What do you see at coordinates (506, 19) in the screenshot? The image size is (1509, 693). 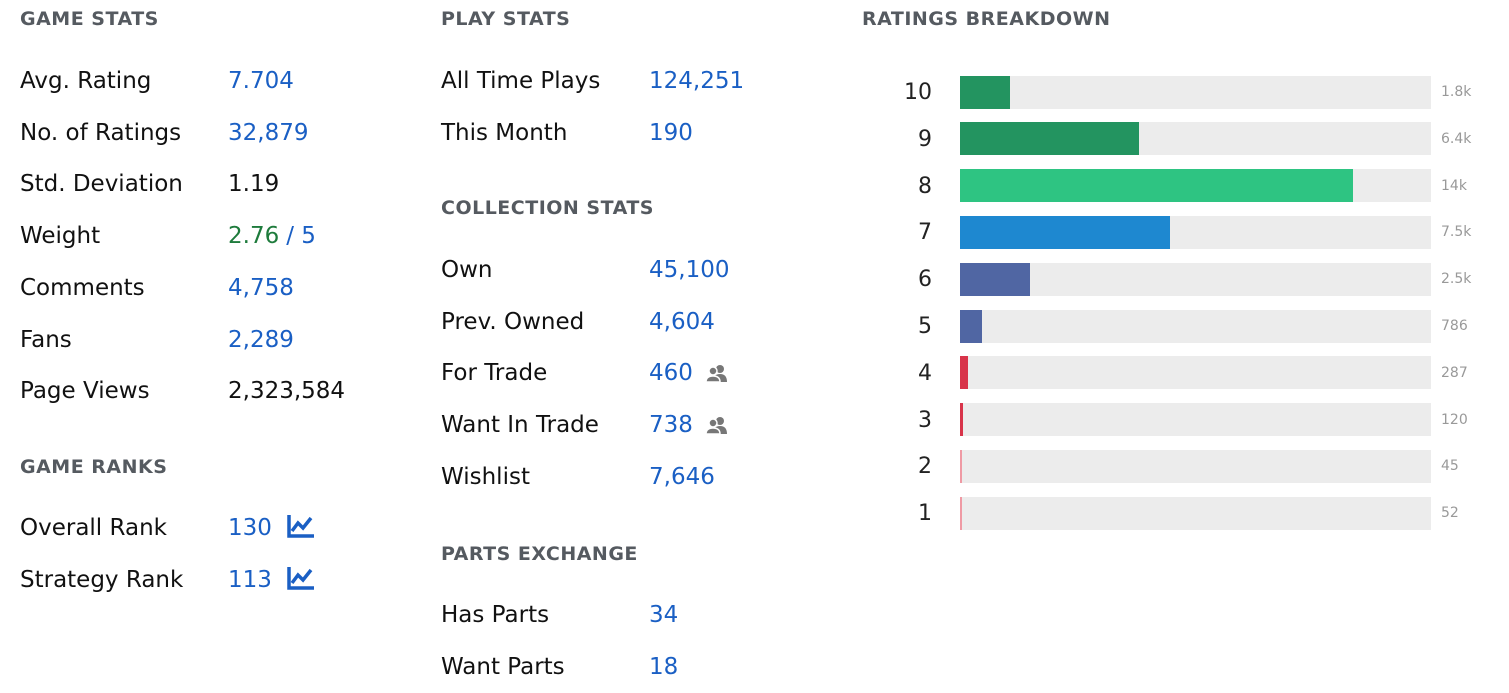 I see `section-heading: PLAY STATS` at bounding box center [506, 19].